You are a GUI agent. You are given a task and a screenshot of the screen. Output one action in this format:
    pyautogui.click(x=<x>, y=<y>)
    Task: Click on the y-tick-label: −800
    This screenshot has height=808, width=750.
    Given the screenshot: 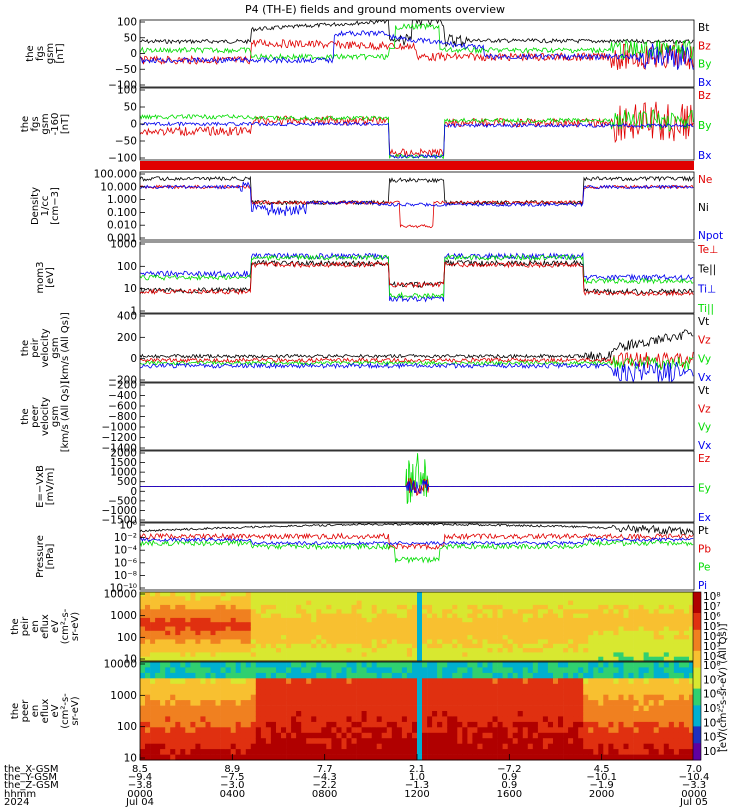 What is the action you would take?
    pyautogui.click(x=122, y=417)
    